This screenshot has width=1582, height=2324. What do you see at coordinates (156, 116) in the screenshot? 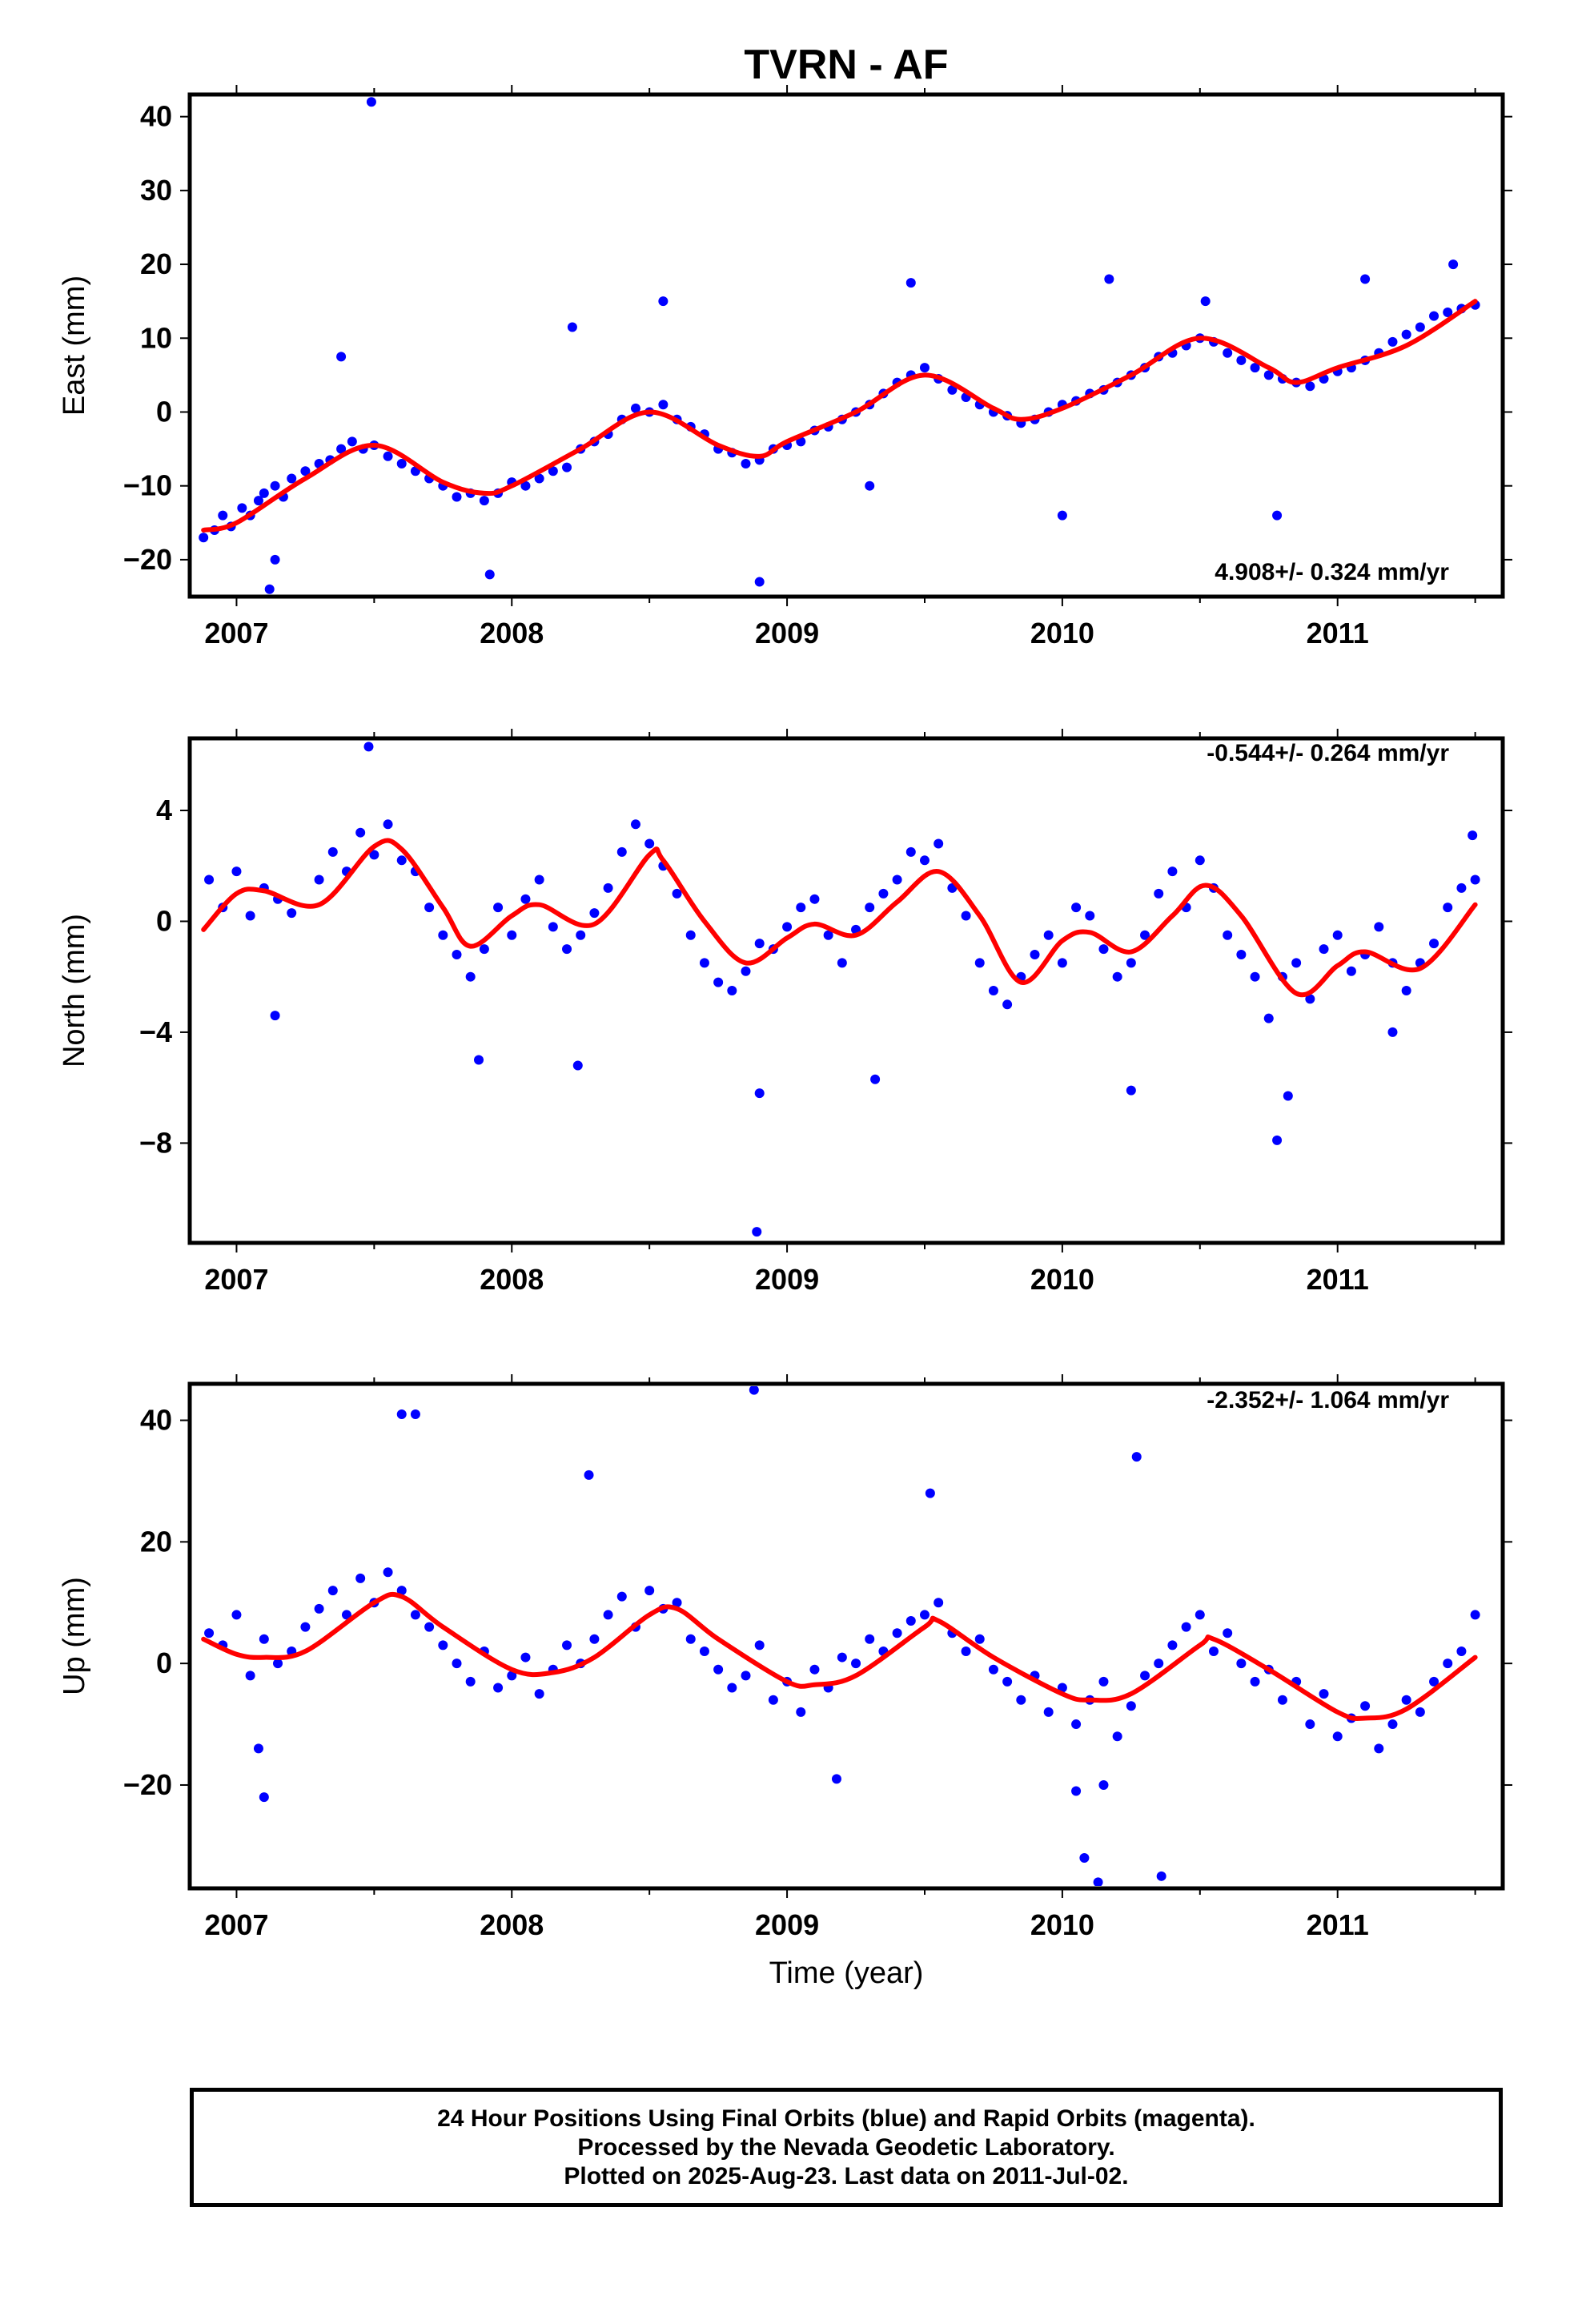
I see `y-tick-label: 40` at bounding box center [156, 116].